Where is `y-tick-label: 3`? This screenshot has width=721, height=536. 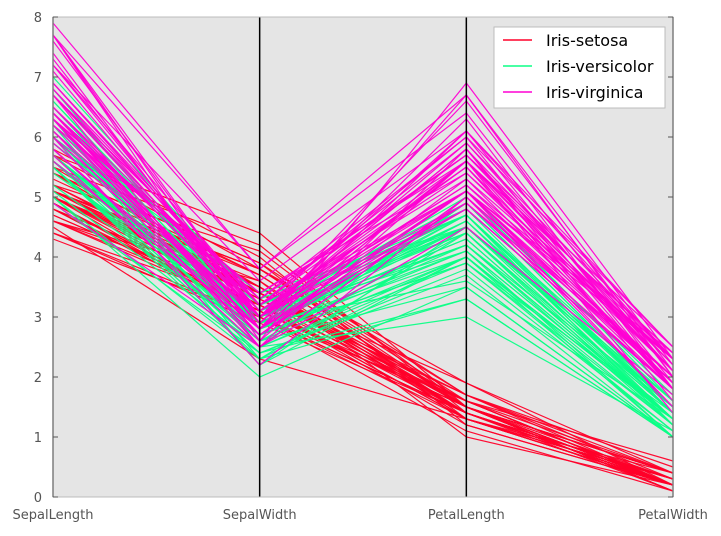 y-tick-label: 3 is located at coordinates (38, 318).